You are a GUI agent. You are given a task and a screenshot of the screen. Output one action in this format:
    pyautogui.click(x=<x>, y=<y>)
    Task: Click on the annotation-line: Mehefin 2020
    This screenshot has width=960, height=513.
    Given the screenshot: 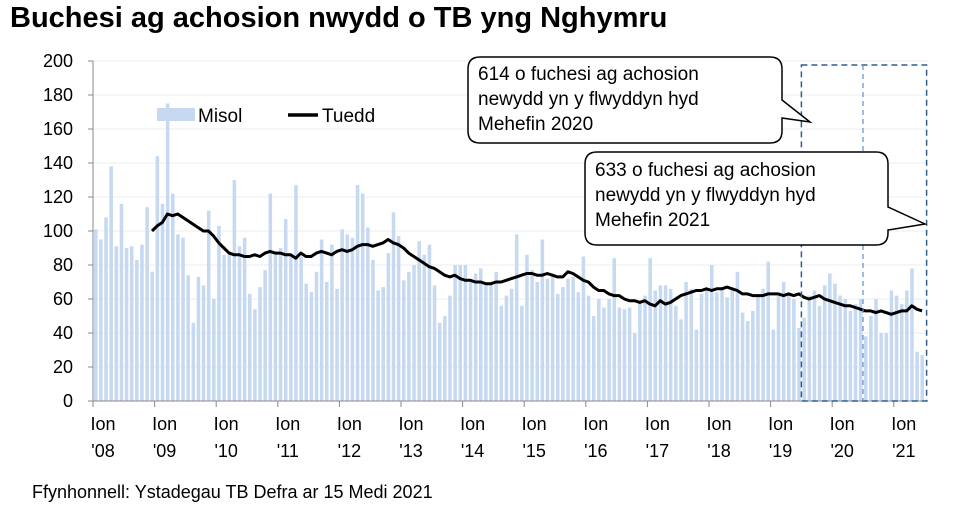 What is the action you would take?
    pyautogui.click(x=536, y=124)
    